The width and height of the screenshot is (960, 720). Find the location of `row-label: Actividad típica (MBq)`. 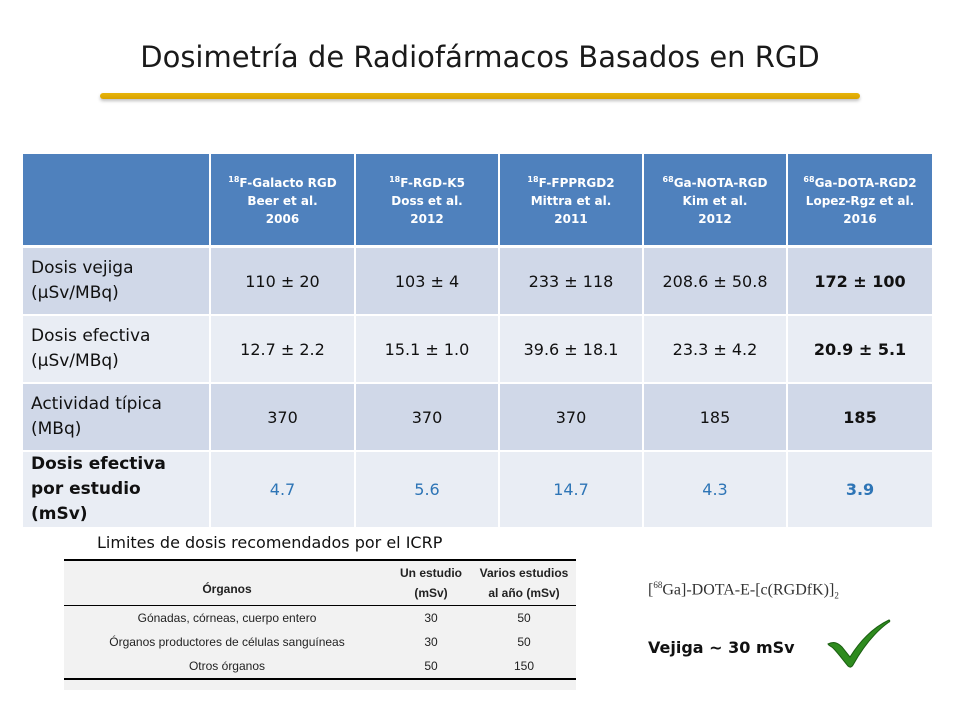

row-label: Actividad típica (MBq) is located at coordinates (117, 417).